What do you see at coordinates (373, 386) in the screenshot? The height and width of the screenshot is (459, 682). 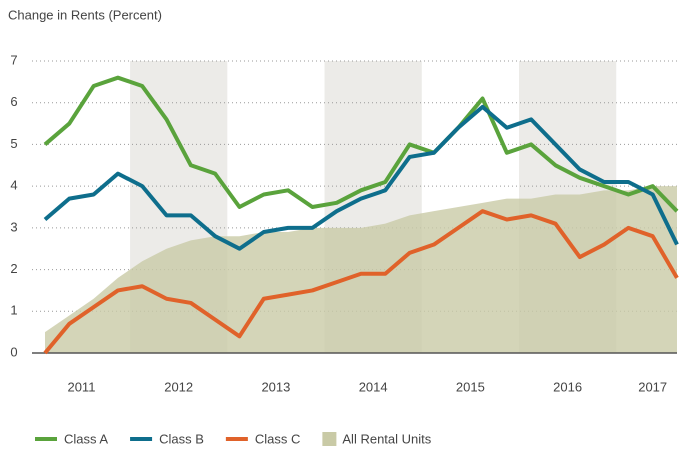 I see `x-tick-label: 2014` at bounding box center [373, 386].